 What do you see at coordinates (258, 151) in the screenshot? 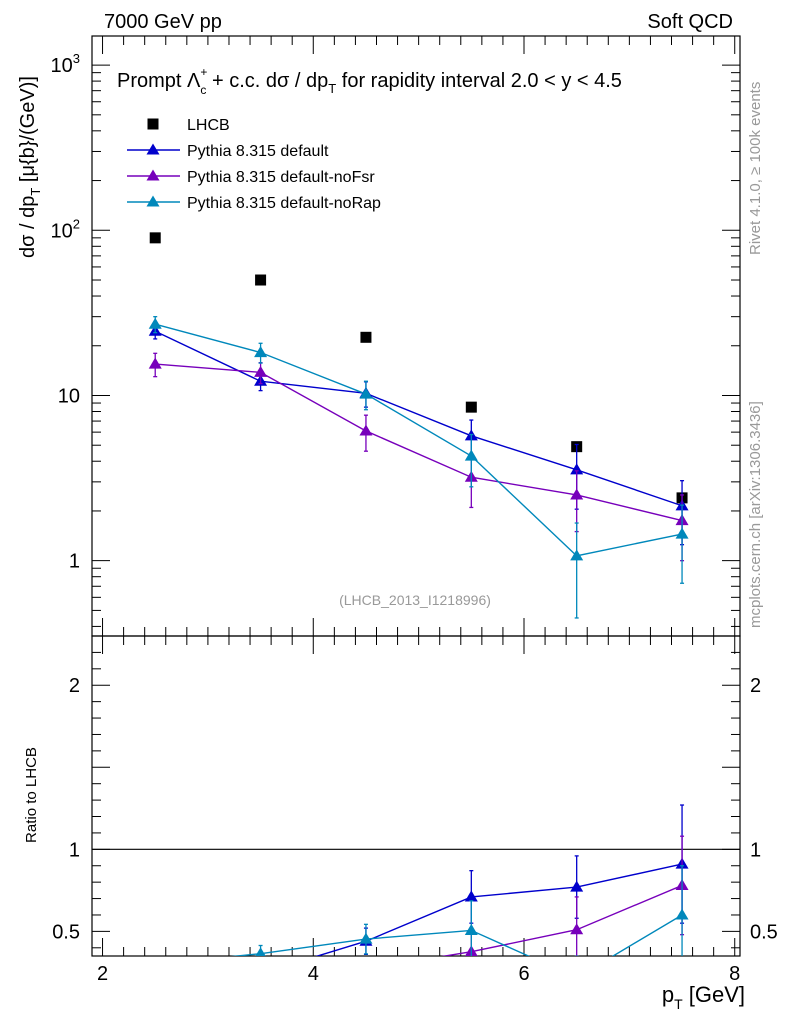
I see `legend-label-pythia-8-315-default: Pythia 8.315 default` at bounding box center [258, 151].